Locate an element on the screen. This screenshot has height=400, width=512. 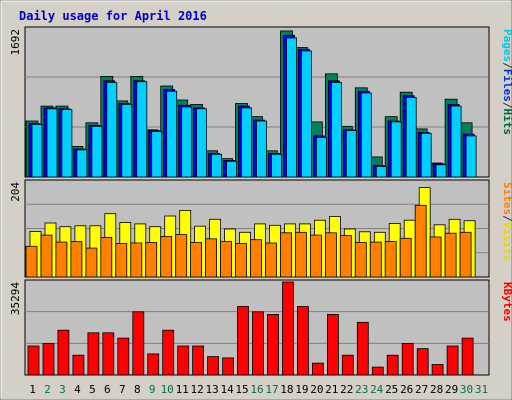
legend-top: Pages/Files/Hits is located at coordinates (506, 82).